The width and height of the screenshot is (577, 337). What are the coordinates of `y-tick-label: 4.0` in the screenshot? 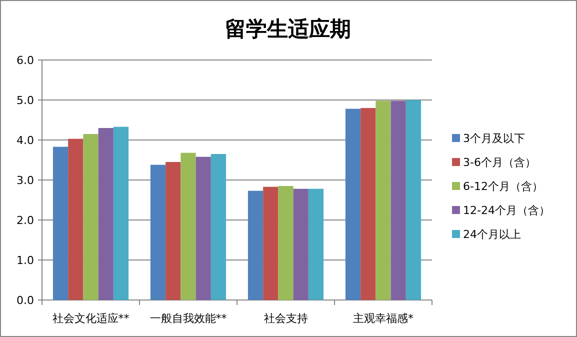 It's located at (25, 140).